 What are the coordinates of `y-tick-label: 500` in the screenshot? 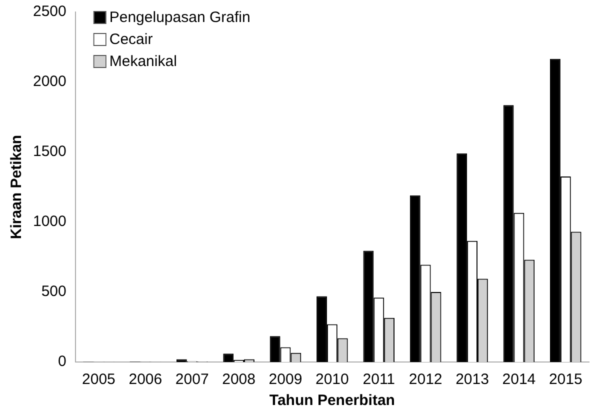 It's located at (53, 291).